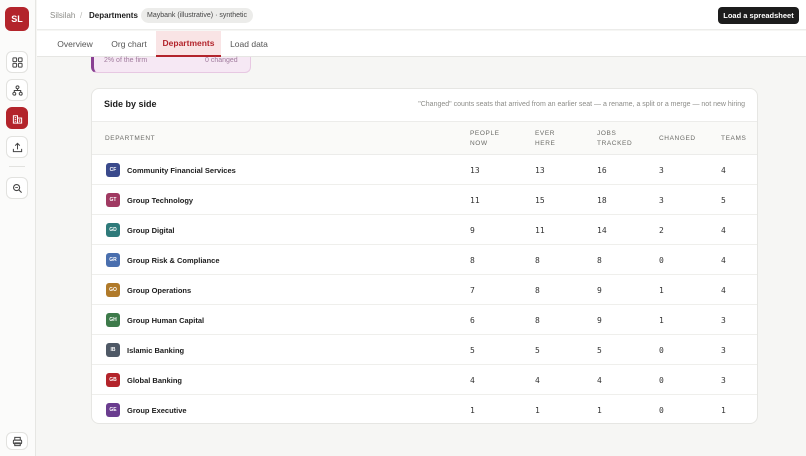 The height and width of the screenshot is (456, 806). Describe the element at coordinates (472, 350) in the screenshot. I see `cell-people-now: 5` at that location.